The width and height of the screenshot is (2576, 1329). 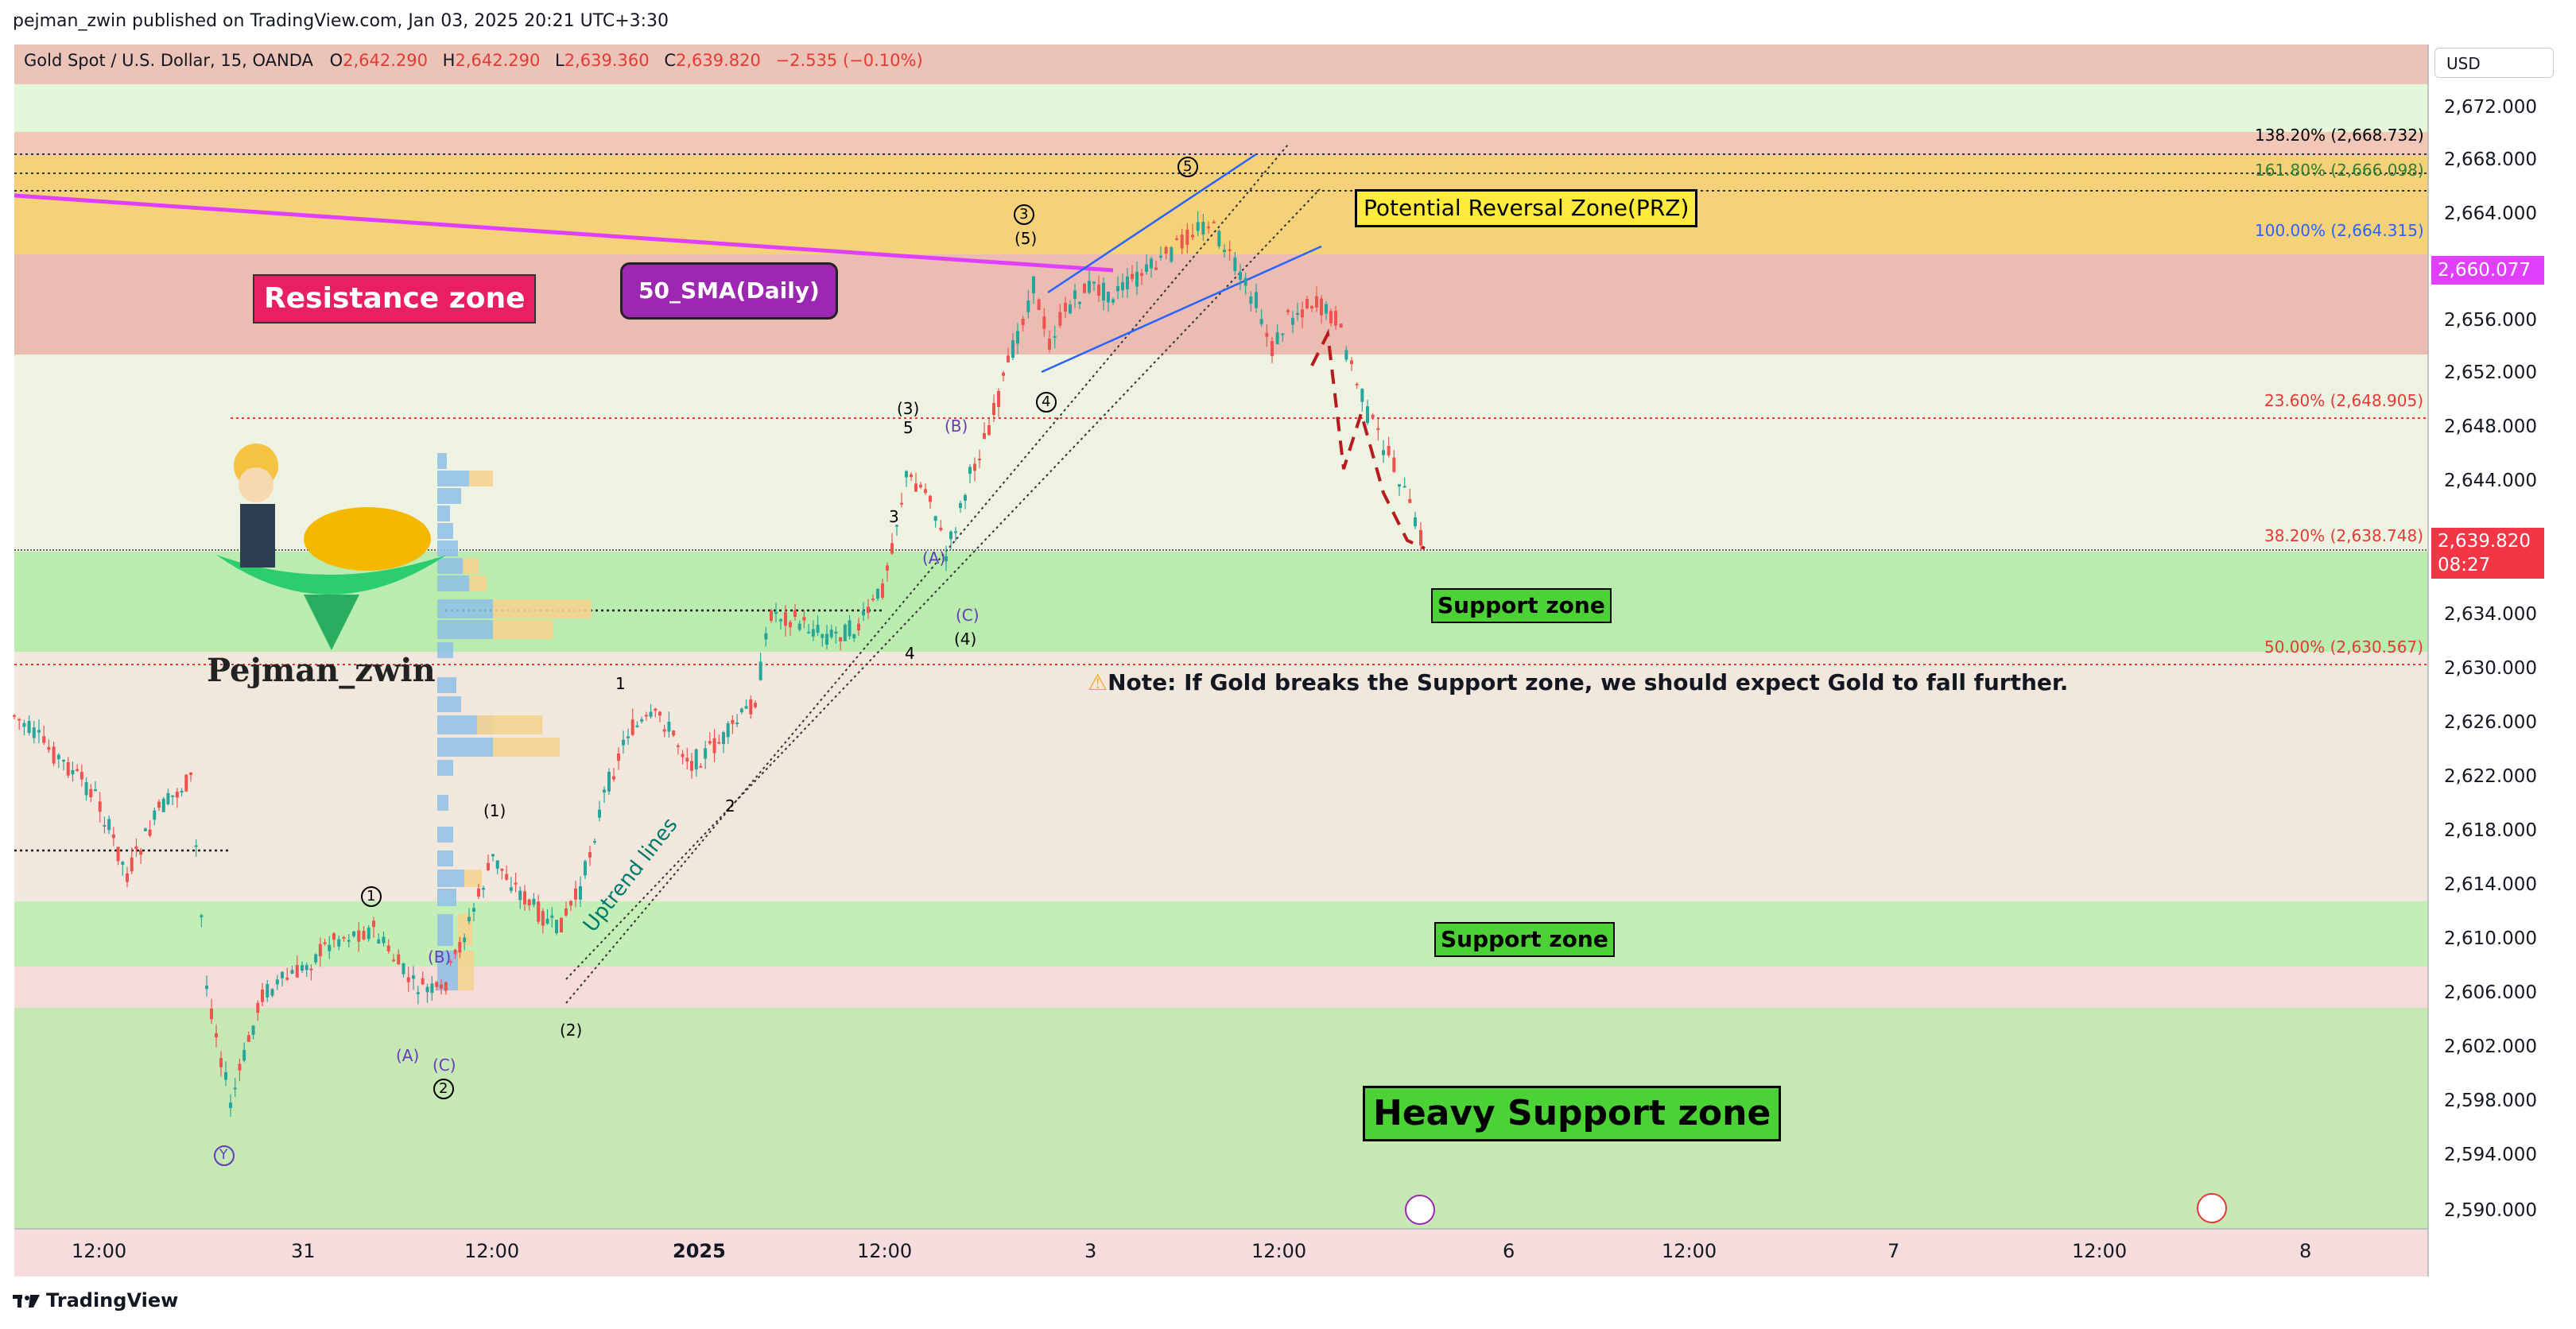 What do you see at coordinates (395, 299) in the screenshot?
I see `resistance-zone-label: Resistance zone` at bounding box center [395, 299].